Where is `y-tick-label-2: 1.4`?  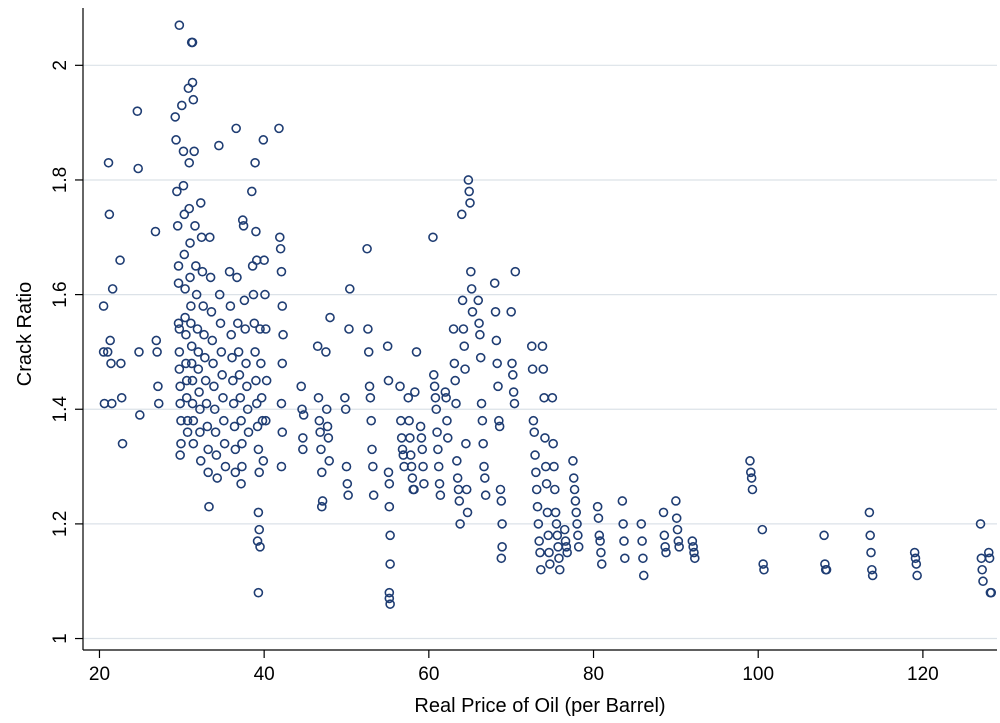 y-tick-label-2: 1.4 is located at coordinates (60, 409).